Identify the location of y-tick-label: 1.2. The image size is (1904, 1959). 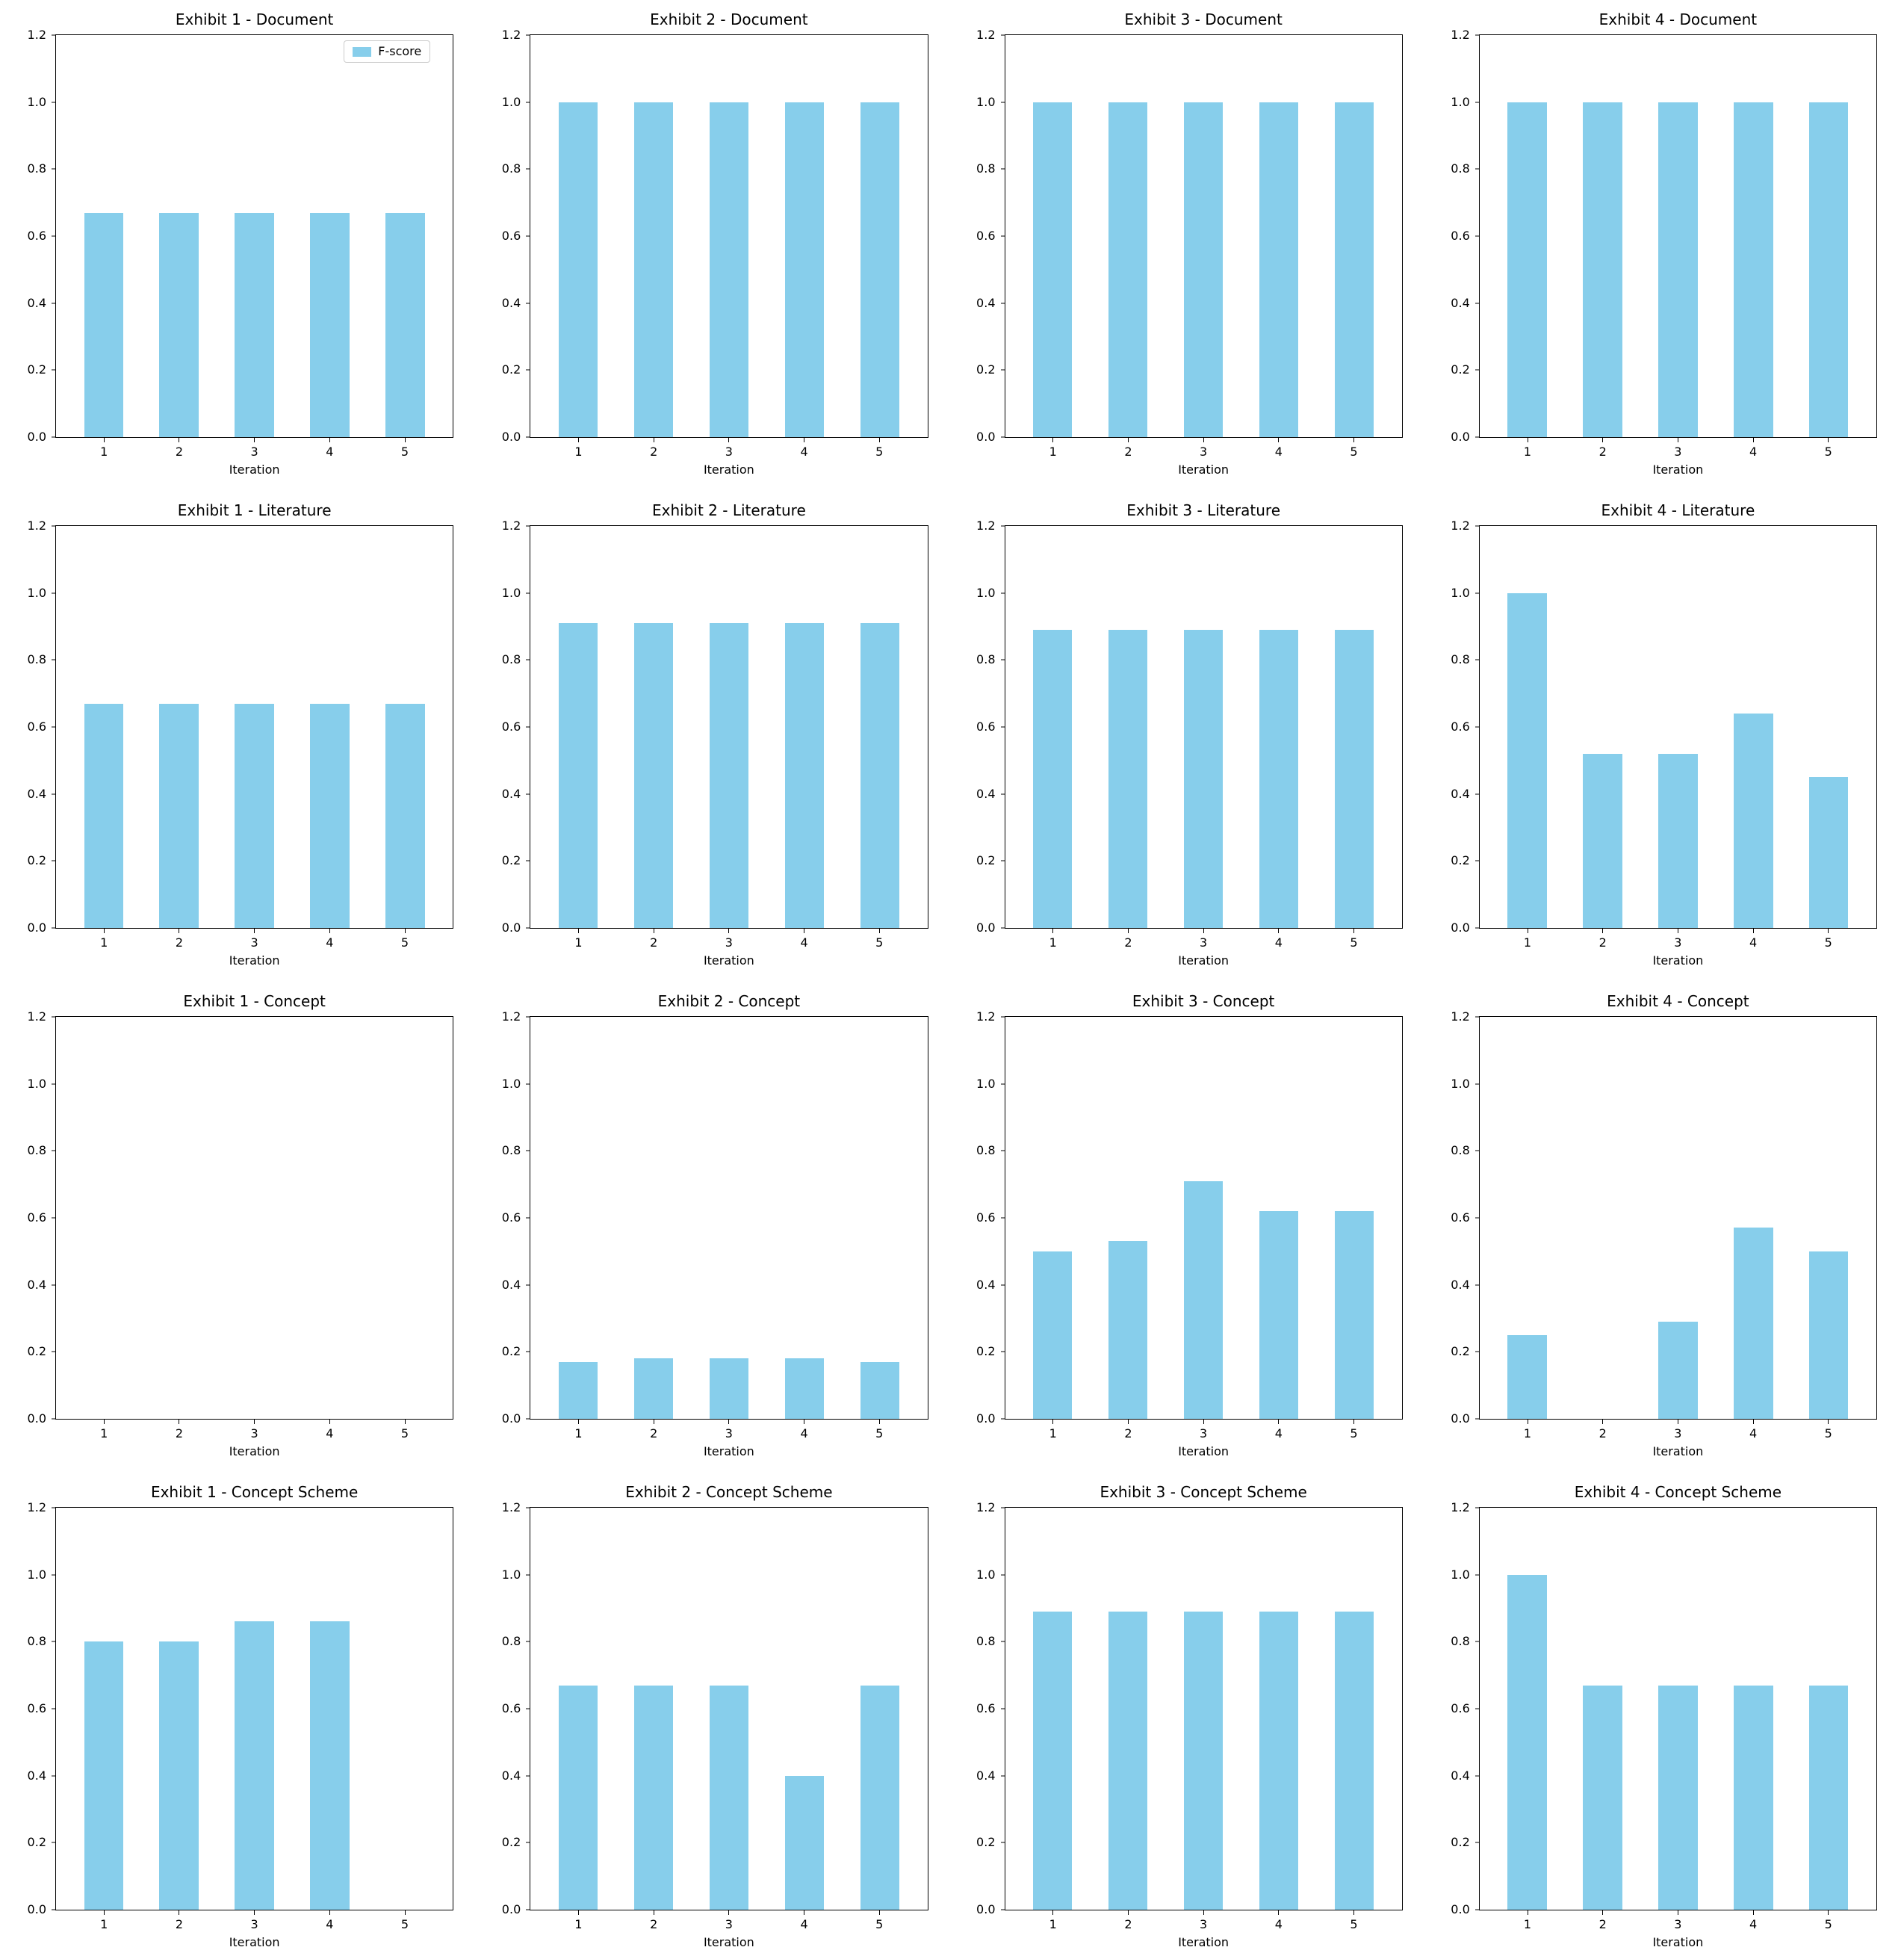
(1460, 1507).